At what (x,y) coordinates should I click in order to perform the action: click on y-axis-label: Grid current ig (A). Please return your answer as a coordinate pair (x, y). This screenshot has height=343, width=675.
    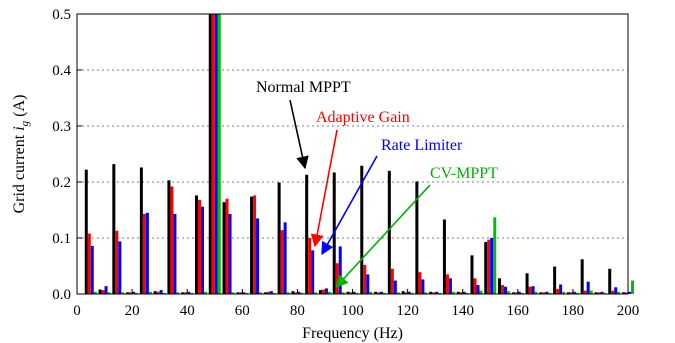
    Looking at the image, I should click on (21, 154).